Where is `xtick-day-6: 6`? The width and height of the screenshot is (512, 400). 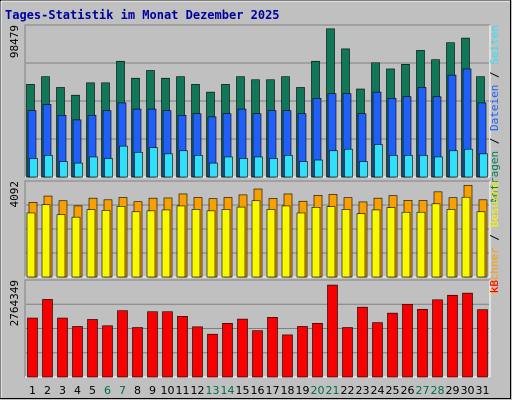 xtick-day-6: 6 is located at coordinates (107, 390).